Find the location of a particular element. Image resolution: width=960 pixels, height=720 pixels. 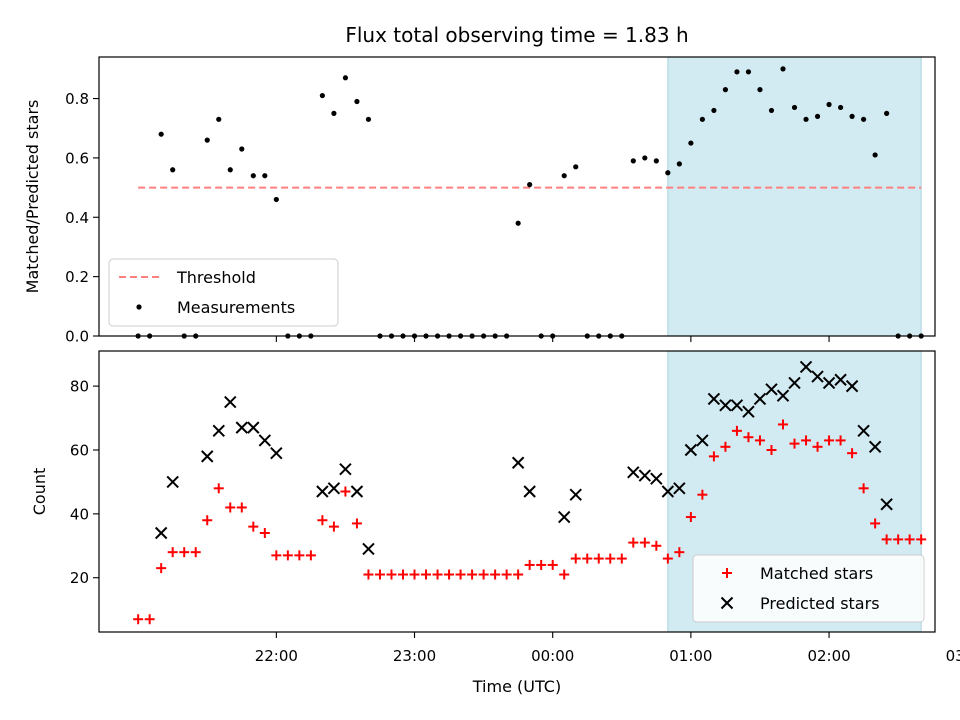

bottom-y-axis-label: Count is located at coordinates (39, 492).